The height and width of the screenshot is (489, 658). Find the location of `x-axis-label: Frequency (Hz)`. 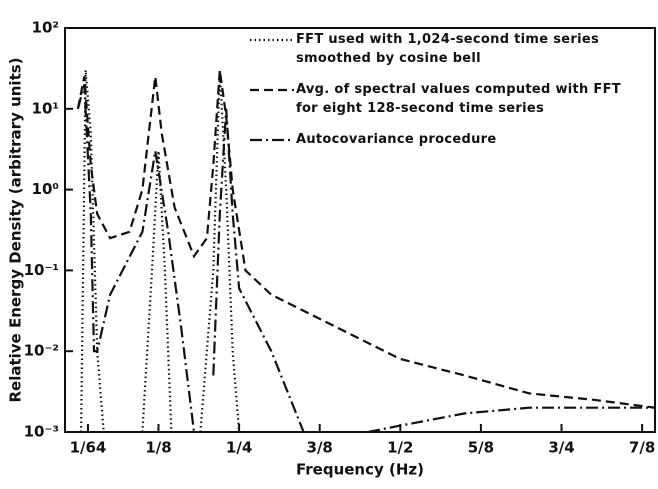

x-axis-label: Frequency (Hz) is located at coordinates (360, 470).